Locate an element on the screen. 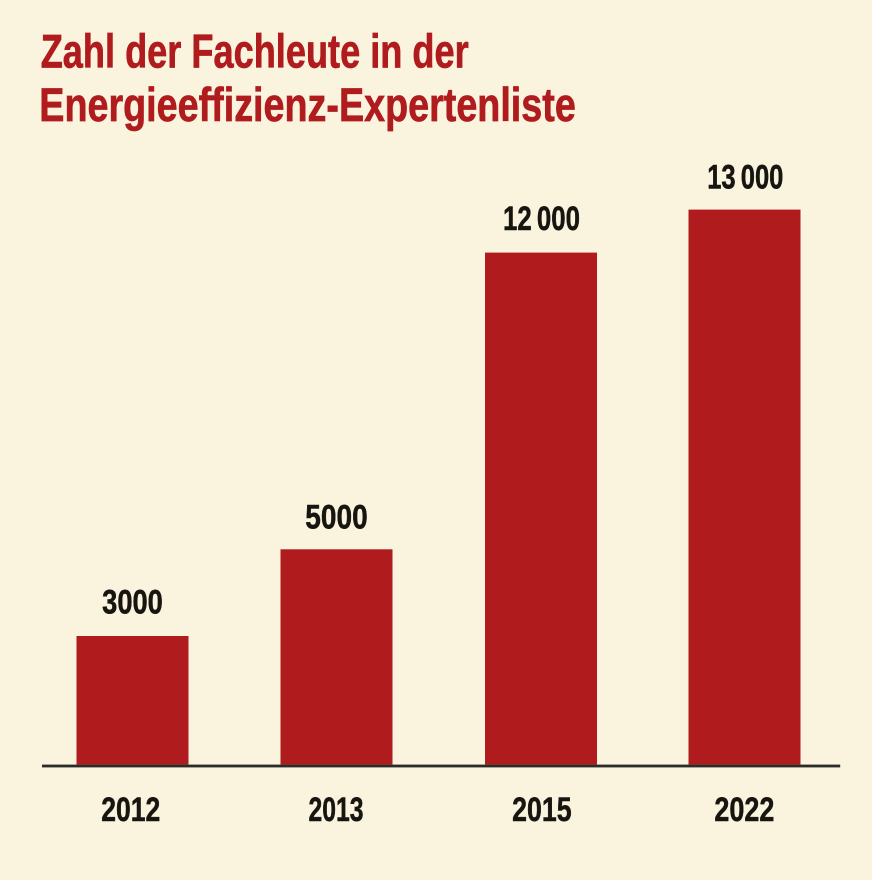 Image resolution: width=872 pixels, height=880 pixels. svg-text: 2013 is located at coordinates (336, 810).